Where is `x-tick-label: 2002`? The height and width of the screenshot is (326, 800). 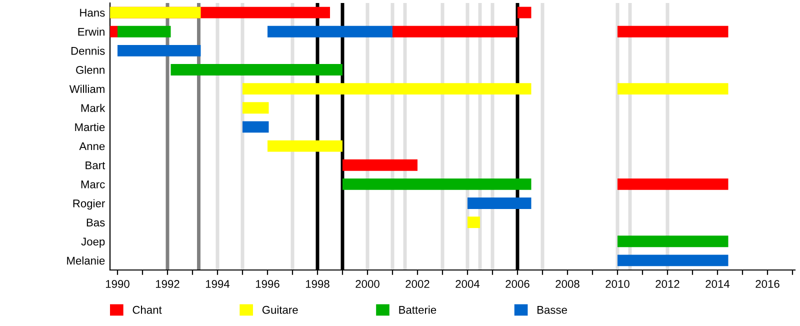 x-tick-label: 2002 is located at coordinates (418, 284).